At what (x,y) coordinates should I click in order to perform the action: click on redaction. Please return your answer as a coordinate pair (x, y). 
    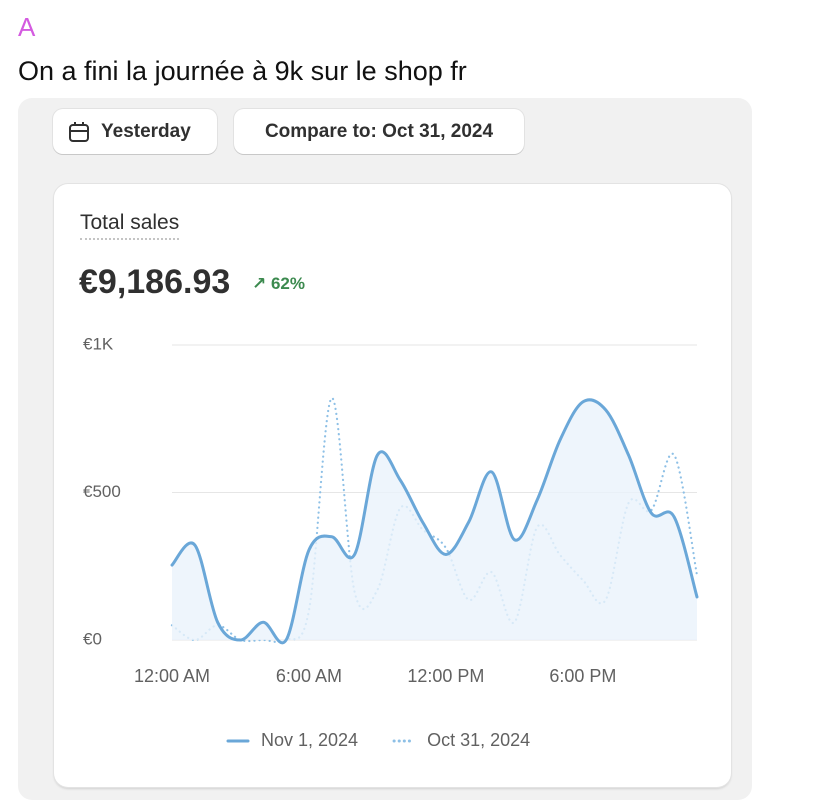
    Looking at the image, I should click on (235, 25).